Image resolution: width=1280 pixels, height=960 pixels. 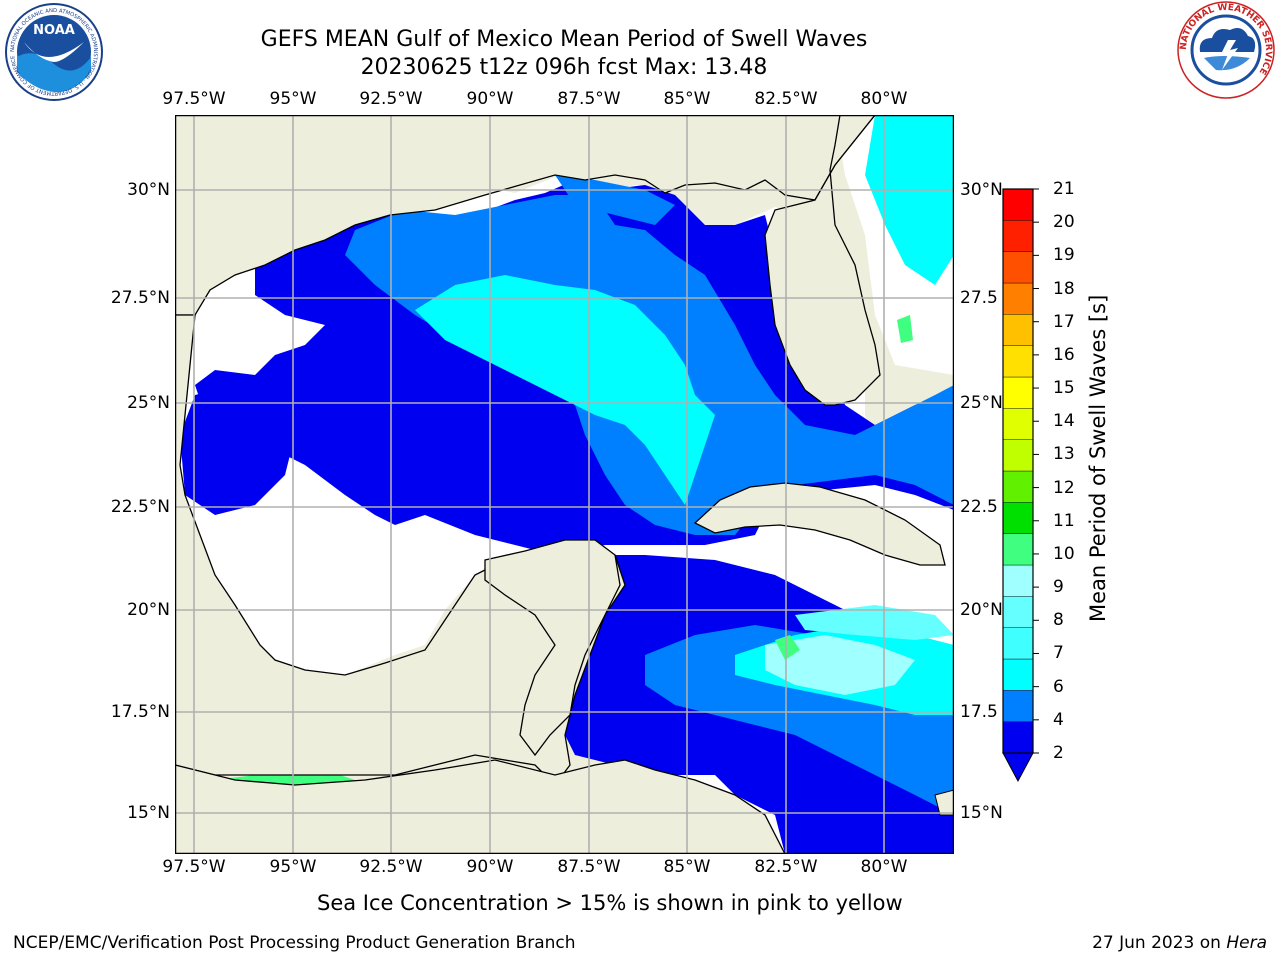 What do you see at coordinates (1064, 421) in the screenshot?
I see `colorbar-tick-label: 14` at bounding box center [1064, 421].